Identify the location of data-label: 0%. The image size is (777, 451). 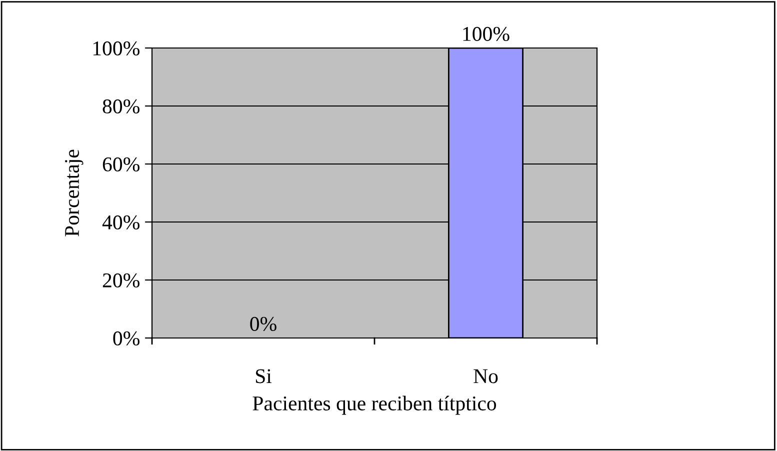
(263, 324).